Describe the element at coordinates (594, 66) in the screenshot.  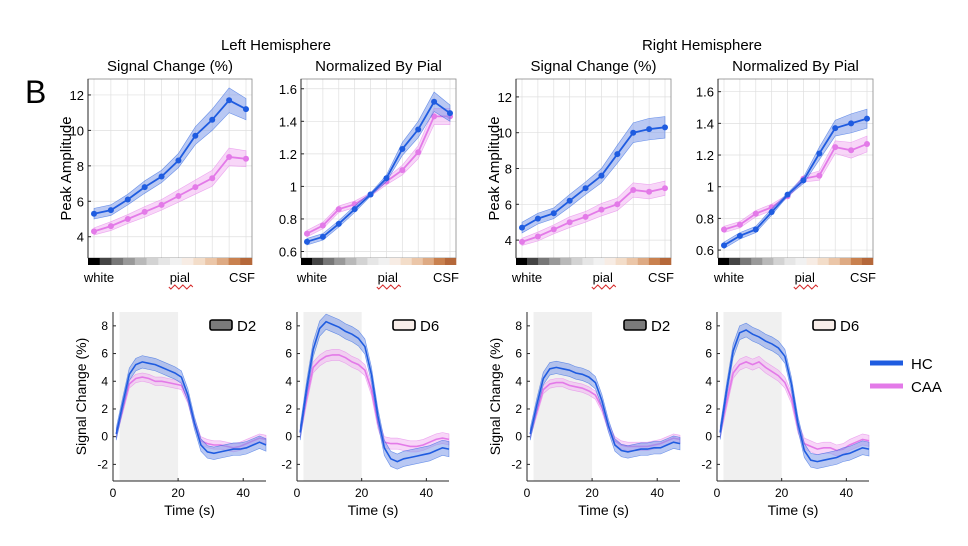
I see `panel-title: Signal Change (%)` at that location.